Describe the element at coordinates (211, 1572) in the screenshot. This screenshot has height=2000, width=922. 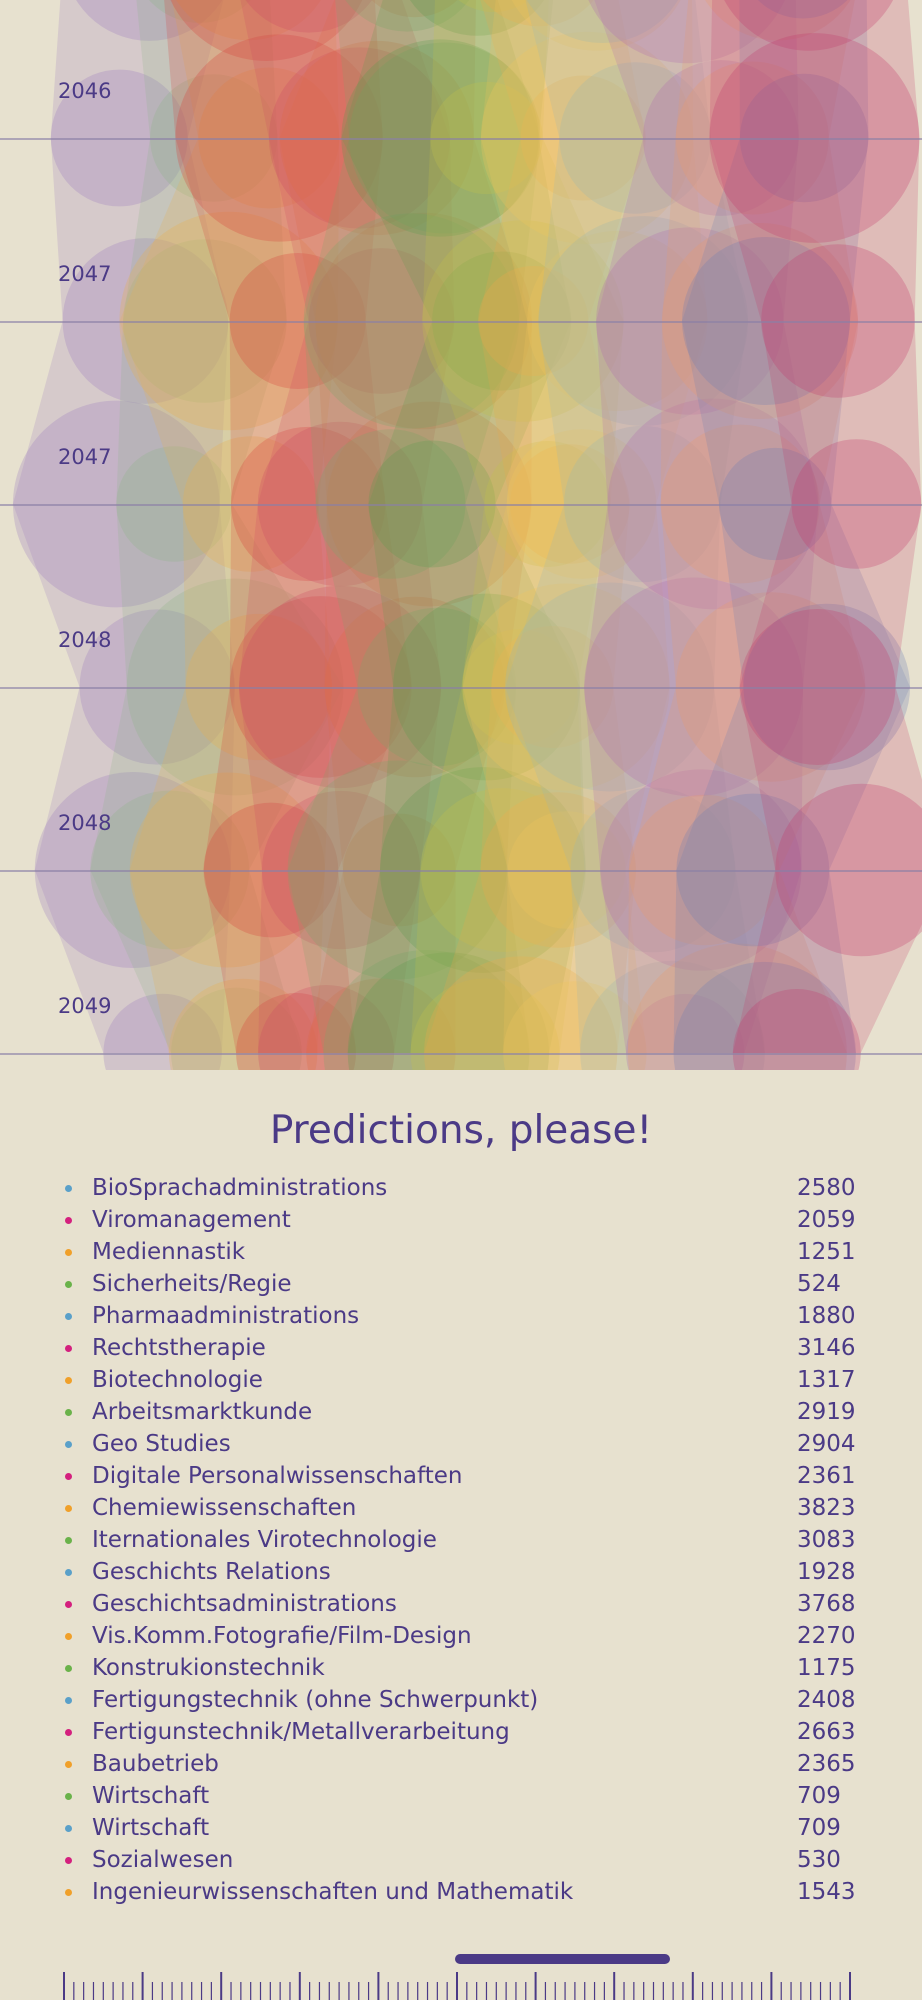
I see `legend-item-name: Geschichts Relations` at that location.